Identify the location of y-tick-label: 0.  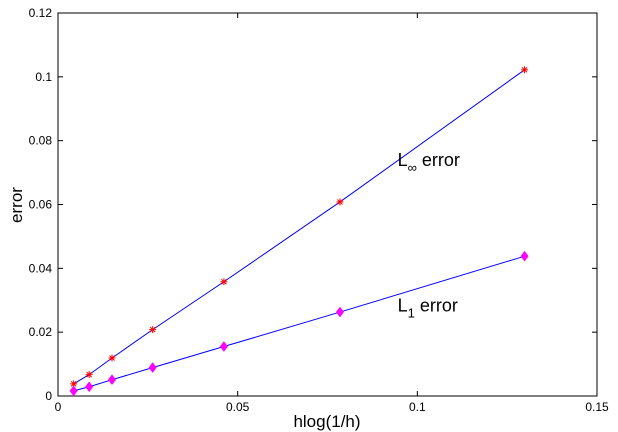
(48, 396).